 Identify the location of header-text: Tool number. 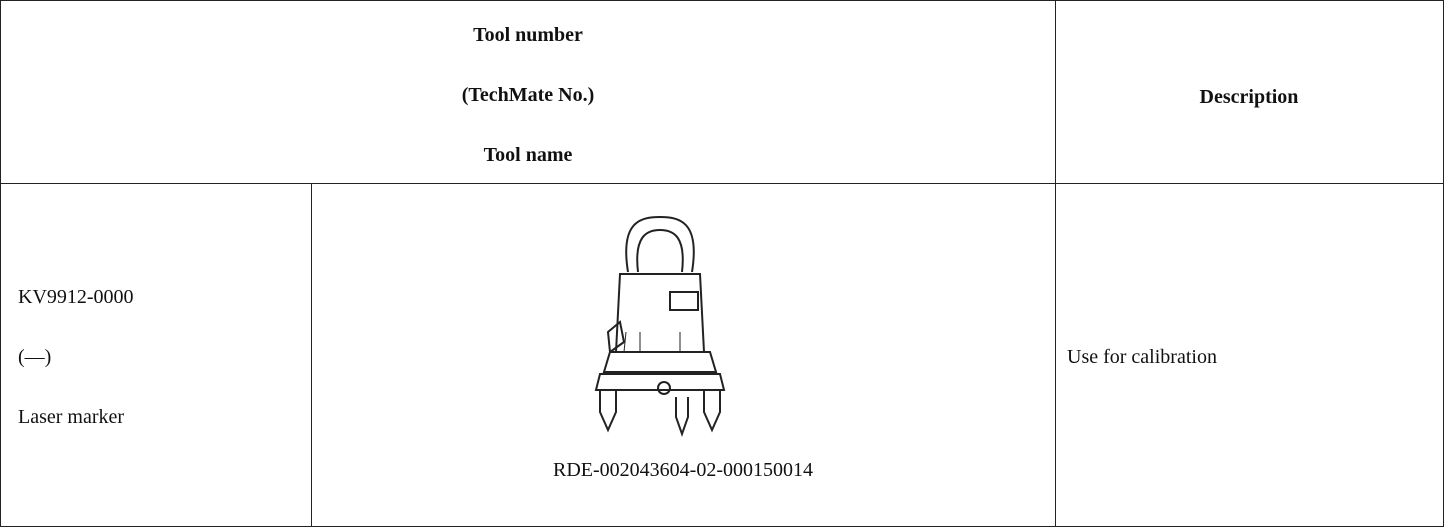
(528, 35).